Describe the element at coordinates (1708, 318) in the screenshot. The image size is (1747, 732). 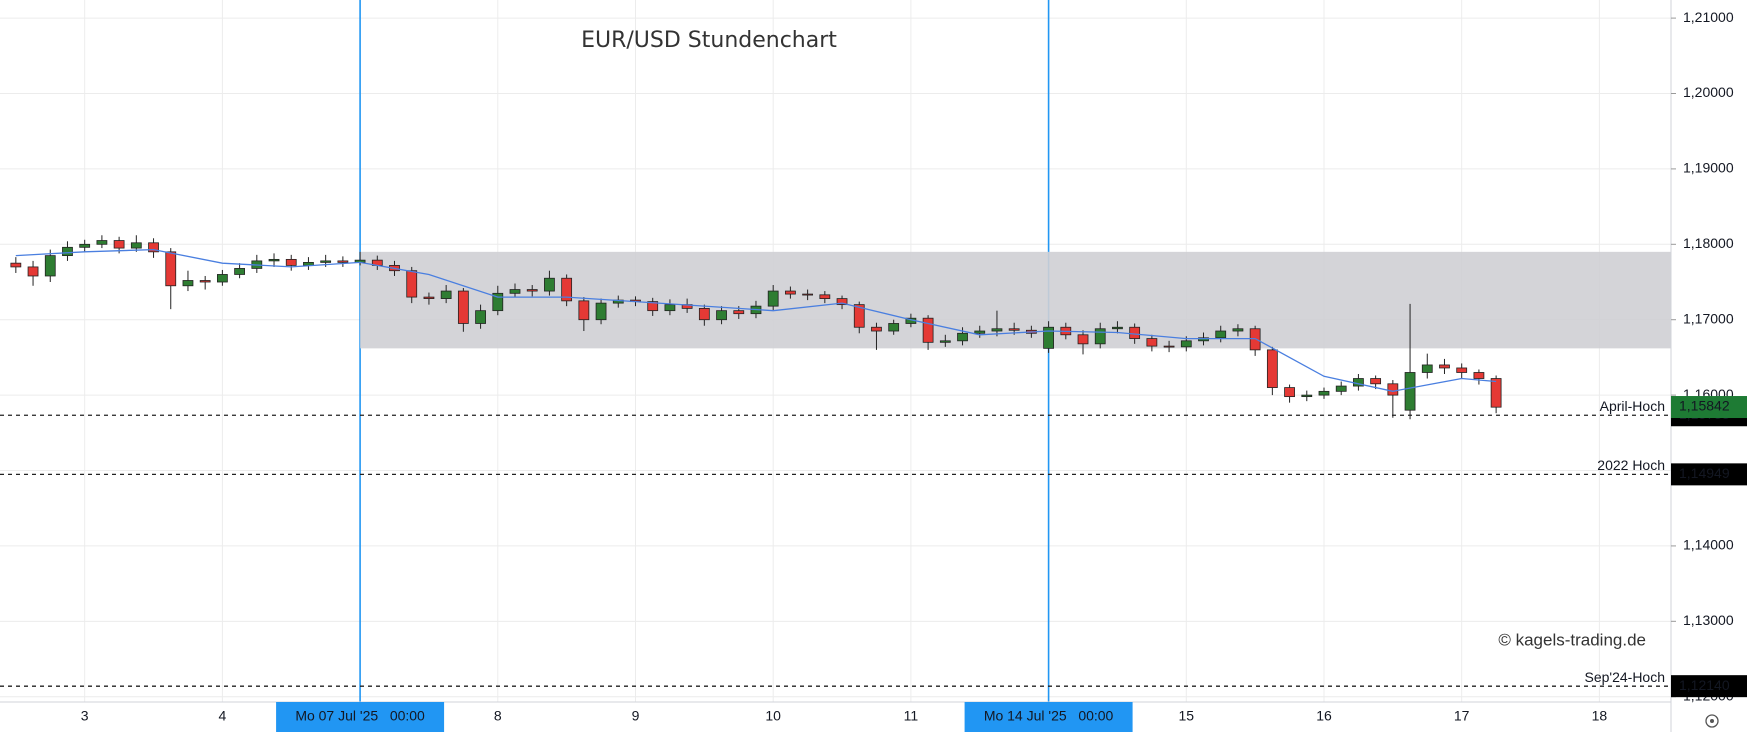
I see `y-tick-label: 1,17000` at that location.